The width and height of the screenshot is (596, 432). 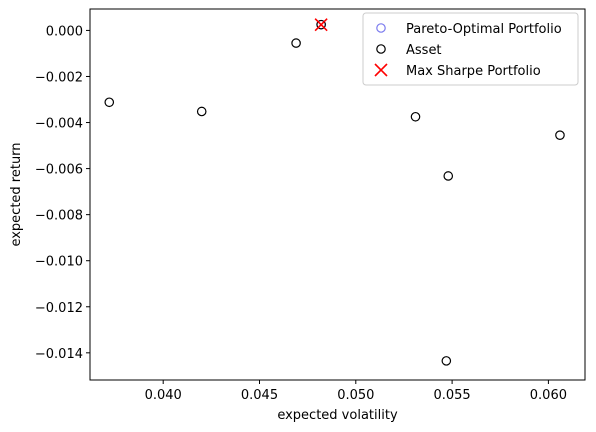 I want to click on y-axis-label: expected return, so click(x=16, y=194).